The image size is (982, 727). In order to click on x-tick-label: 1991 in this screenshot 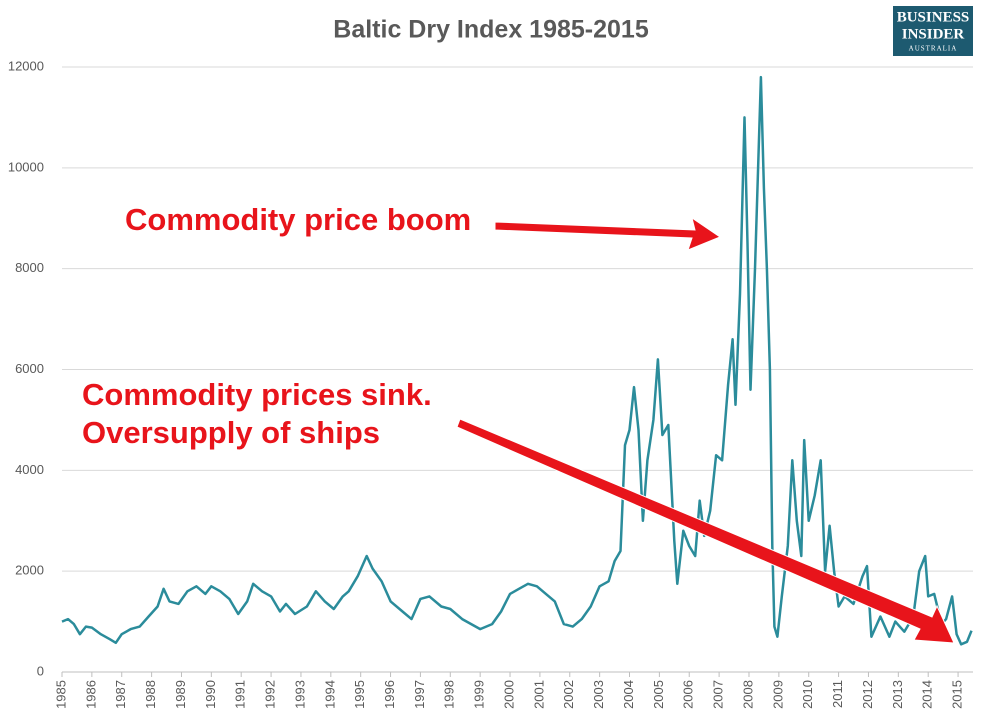, I will do `click(240, 694)`.